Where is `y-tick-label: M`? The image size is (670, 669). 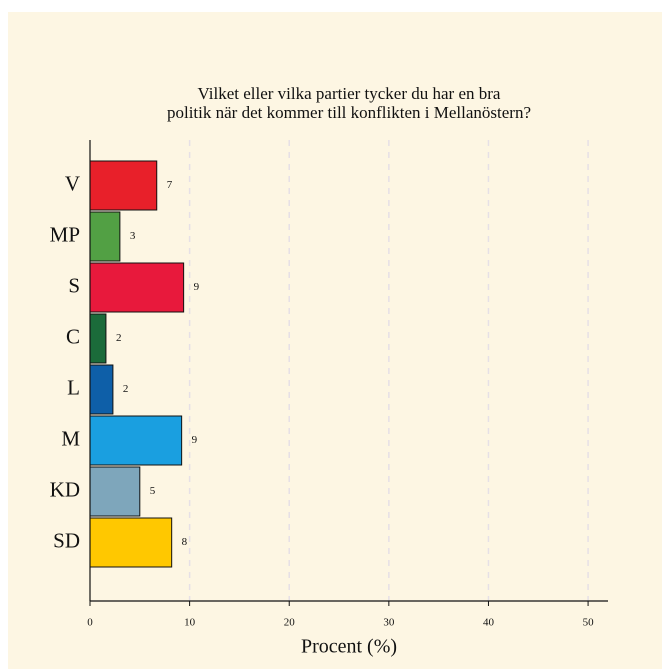
y-tick-label: M is located at coordinates (70, 438).